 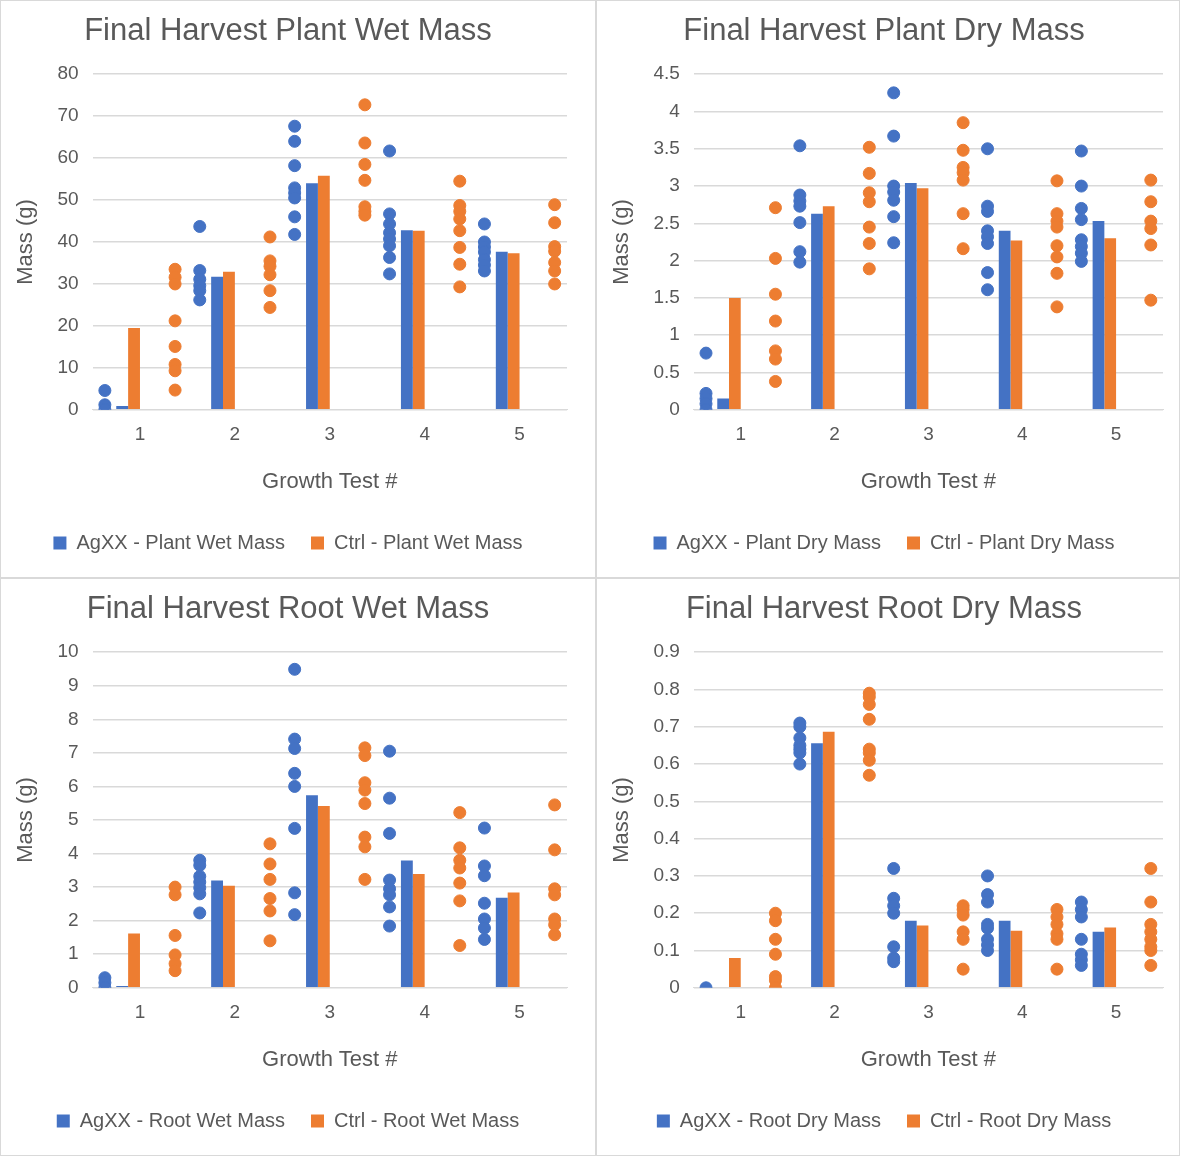 What do you see at coordinates (780, 1119) in the screenshot?
I see `legend-label: AgXX - Root Dry Mass` at bounding box center [780, 1119].